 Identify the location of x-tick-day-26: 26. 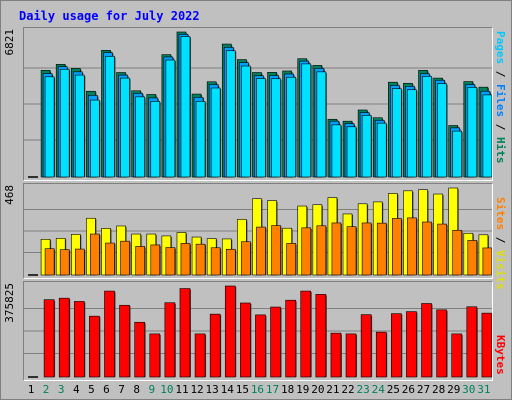
(408, 389).